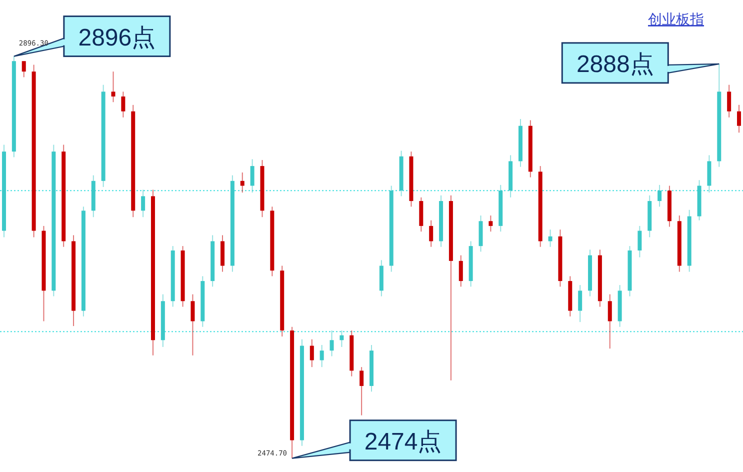 This screenshot has width=743, height=472. Describe the element at coordinates (615, 64) in the screenshot. I see `annotation: 2888点` at that location.